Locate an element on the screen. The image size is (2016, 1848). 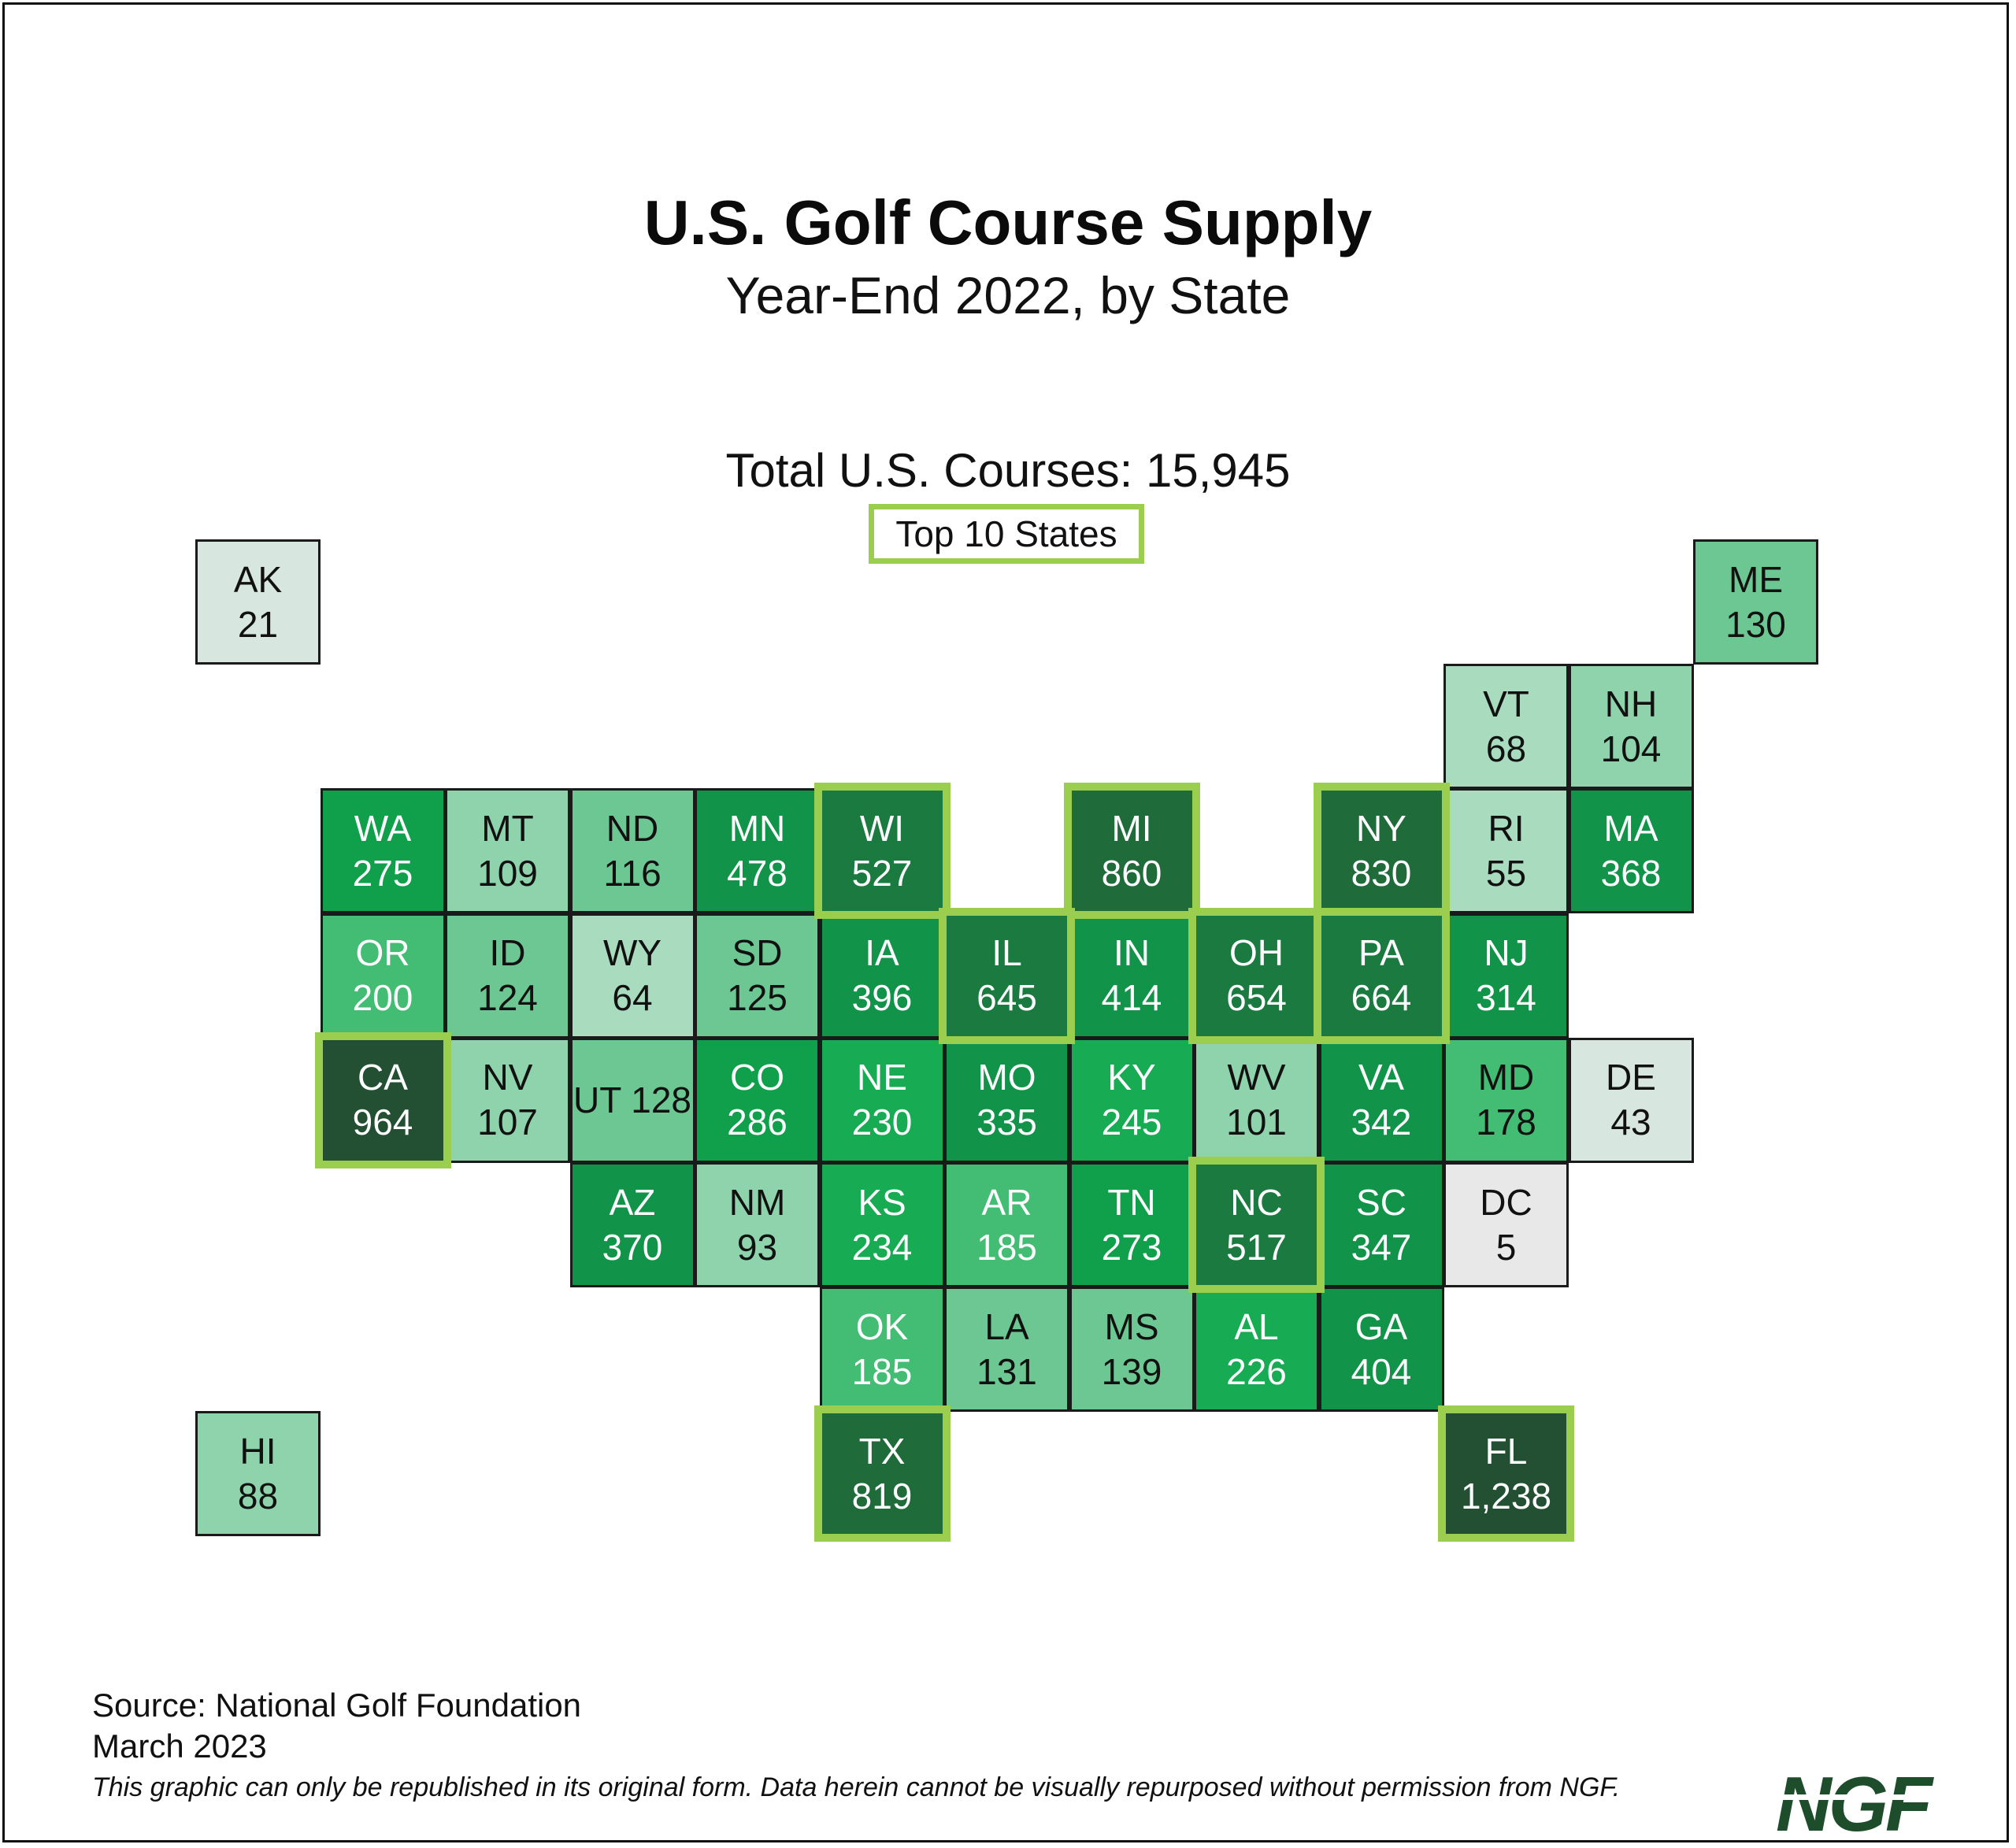
state-code: NM is located at coordinates (757, 1202).